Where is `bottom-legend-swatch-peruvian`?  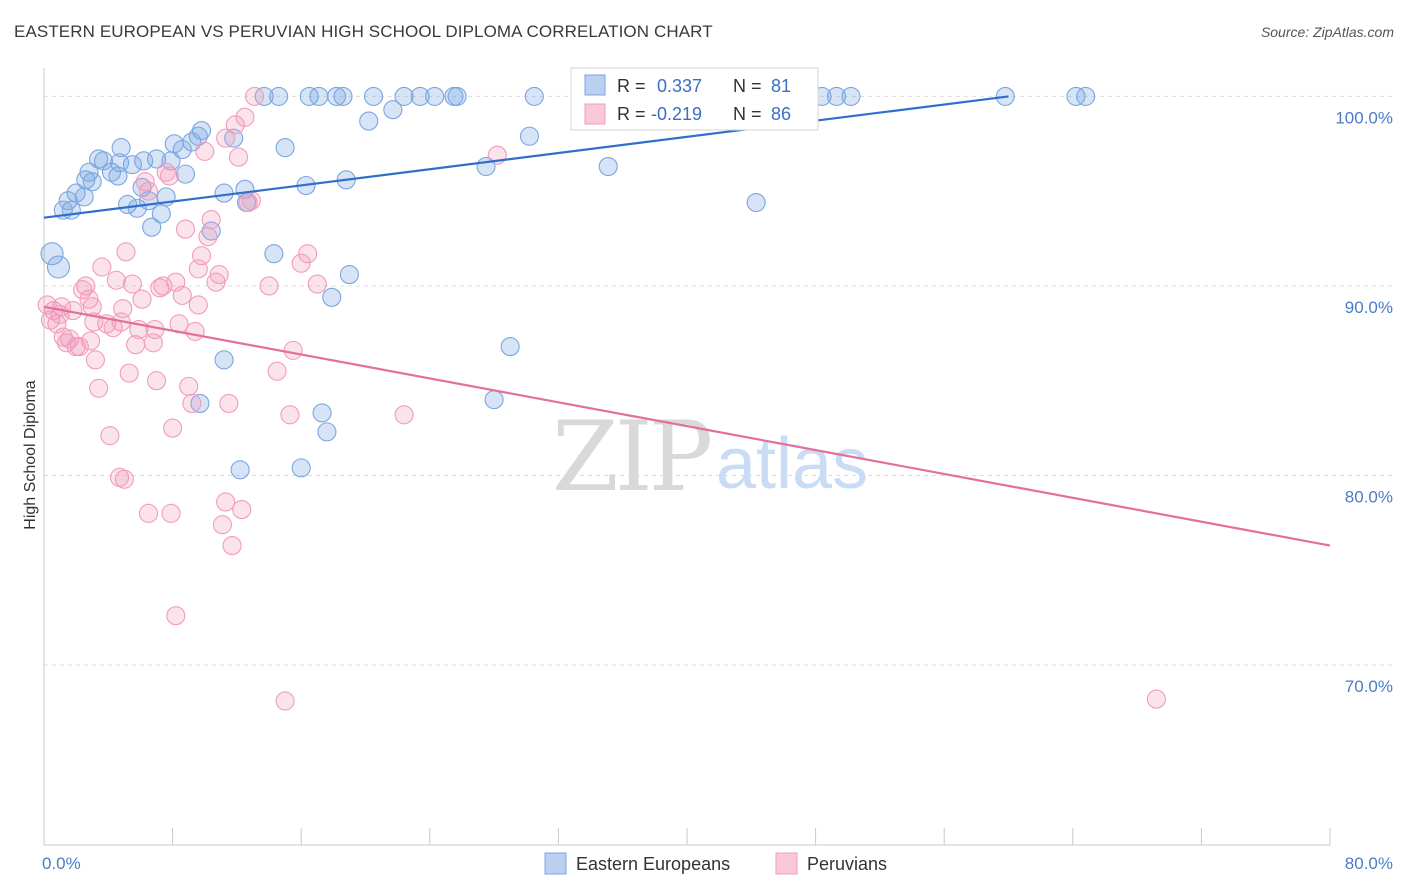 bottom-legend-swatch-peruvian is located at coordinates (786, 863).